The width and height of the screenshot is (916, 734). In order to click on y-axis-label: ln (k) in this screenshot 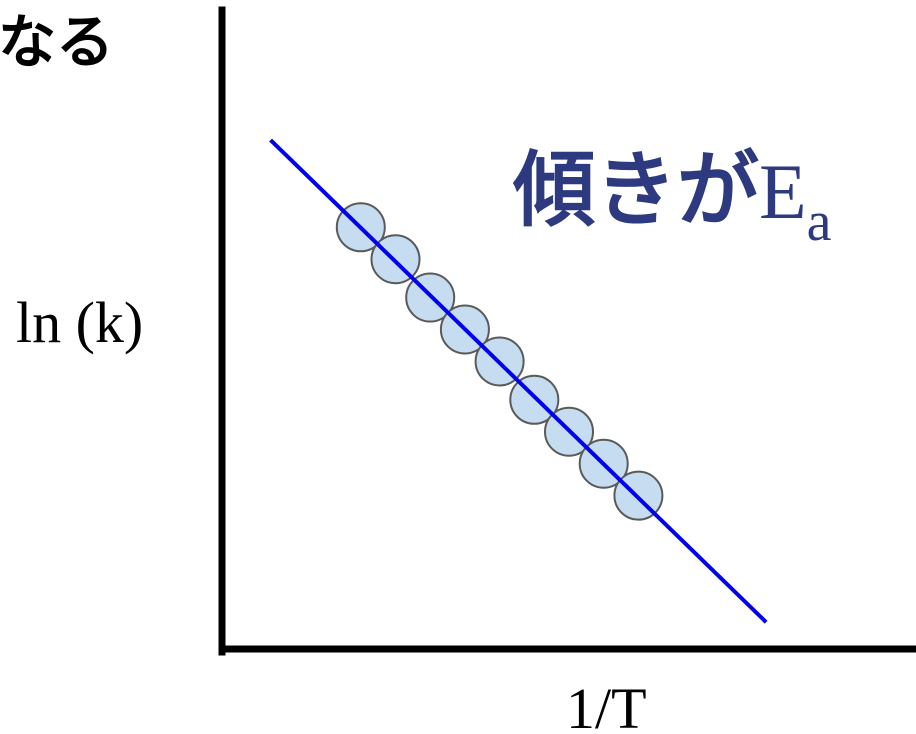, I will do `click(79, 322)`.